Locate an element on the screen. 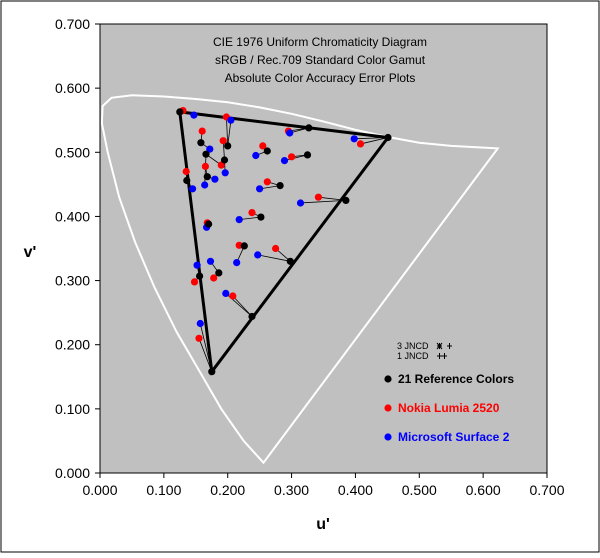 The width and height of the screenshot is (600, 558). legend-label-surface: Microsoft Surface 2 is located at coordinates (454, 437).